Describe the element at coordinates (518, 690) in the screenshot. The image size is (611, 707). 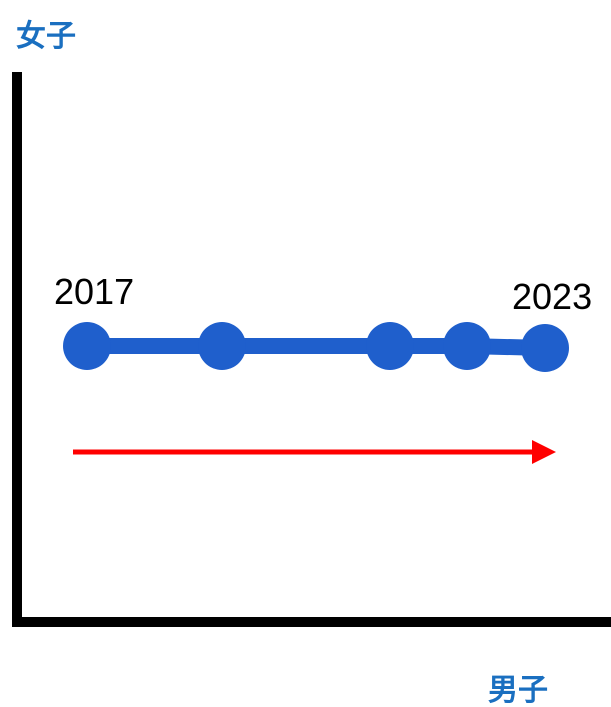
I see `x-axis-title: 男子` at that location.